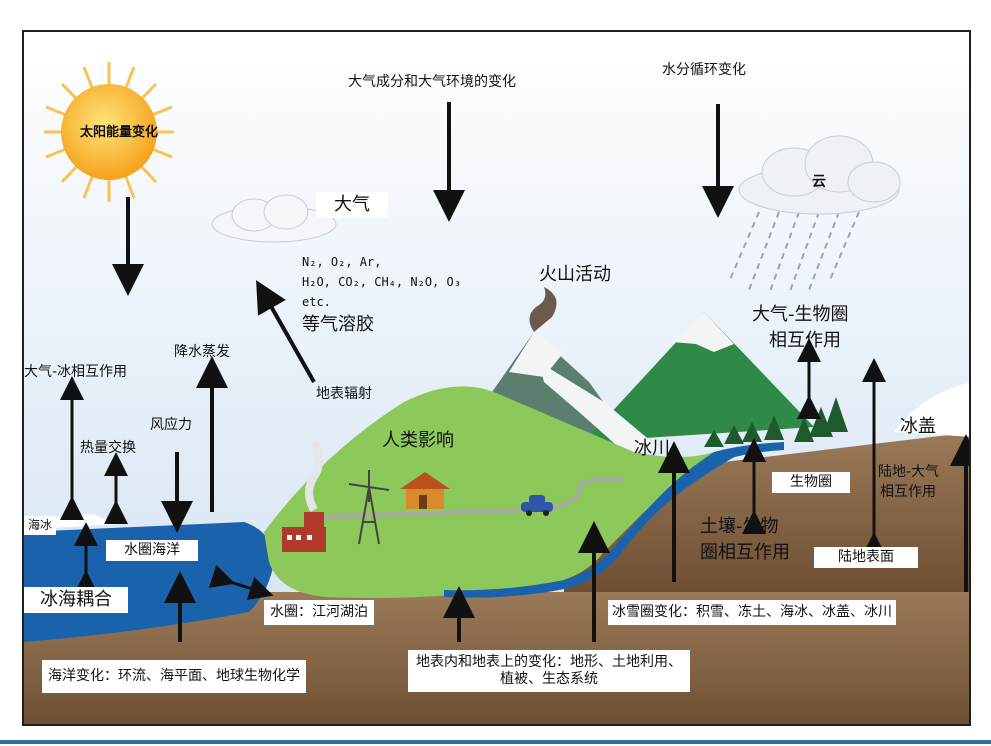  Describe the element at coordinates (819, 182) in the screenshot. I see `cloud-label: 云` at that location.